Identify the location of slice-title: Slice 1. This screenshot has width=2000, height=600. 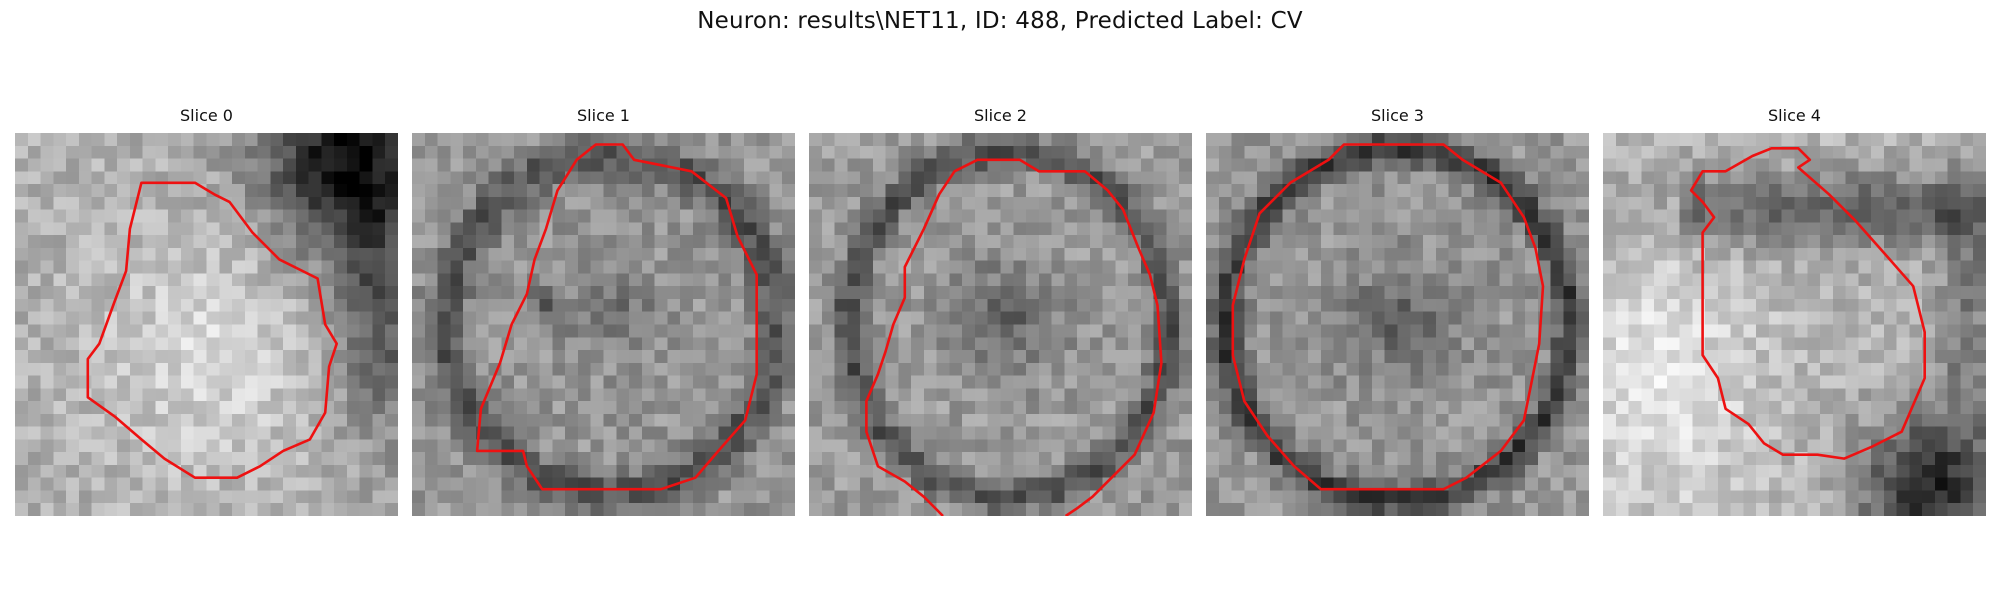
(603, 115).